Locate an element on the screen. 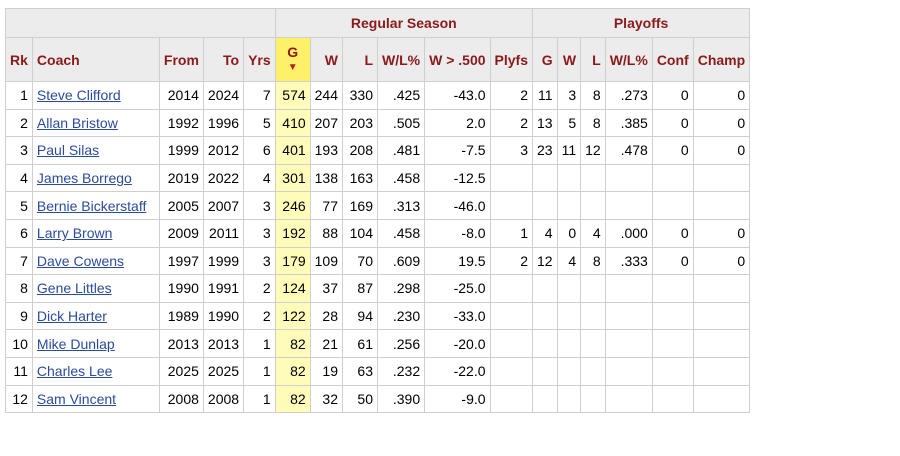 The image size is (900, 456). cell-coach: Allan Bristow is located at coordinates (95, 123).